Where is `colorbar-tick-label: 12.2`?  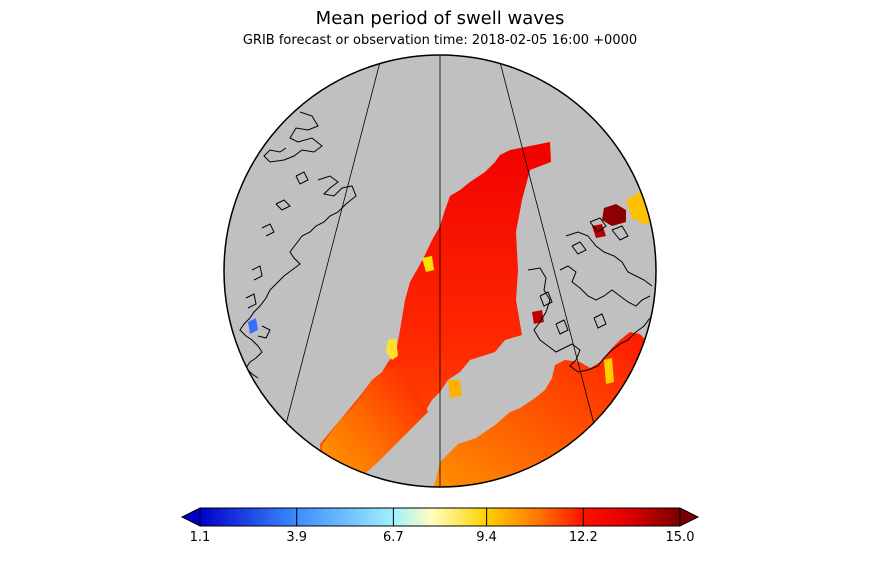 colorbar-tick-label: 12.2 is located at coordinates (583, 537).